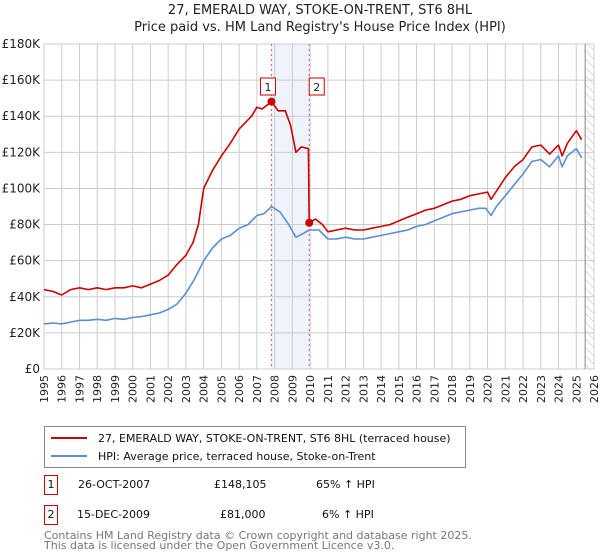 The height and width of the screenshot is (560, 600). Describe the element at coordinates (505, 389) in the screenshot. I see `x-tick-label: 2021` at that location.